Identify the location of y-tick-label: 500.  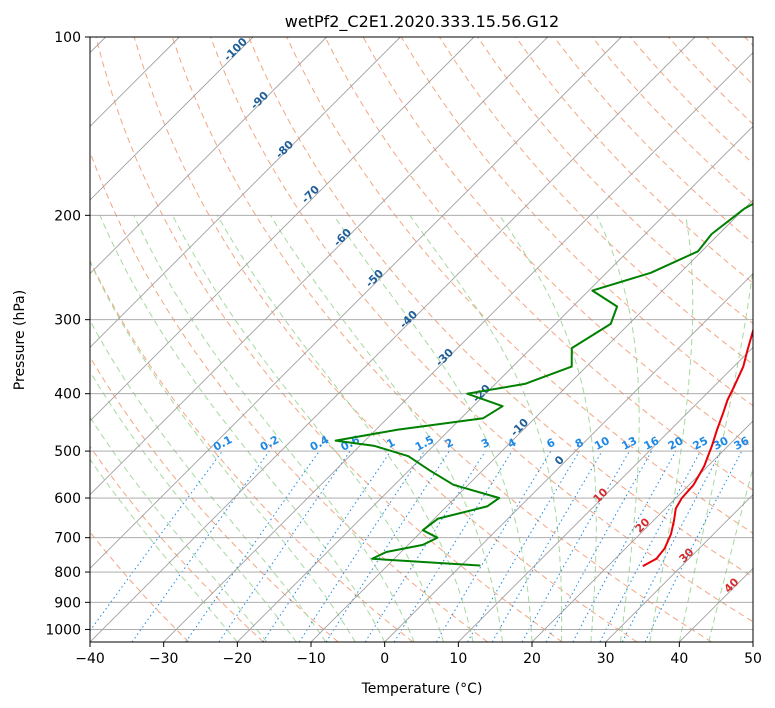
(67, 452).